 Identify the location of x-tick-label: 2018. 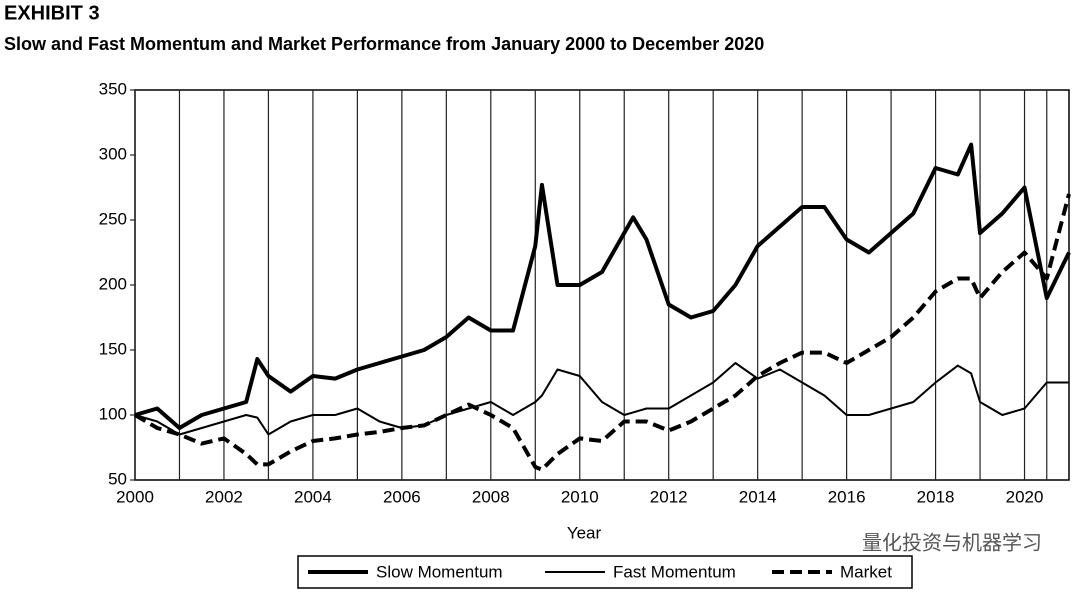
(936, 496).